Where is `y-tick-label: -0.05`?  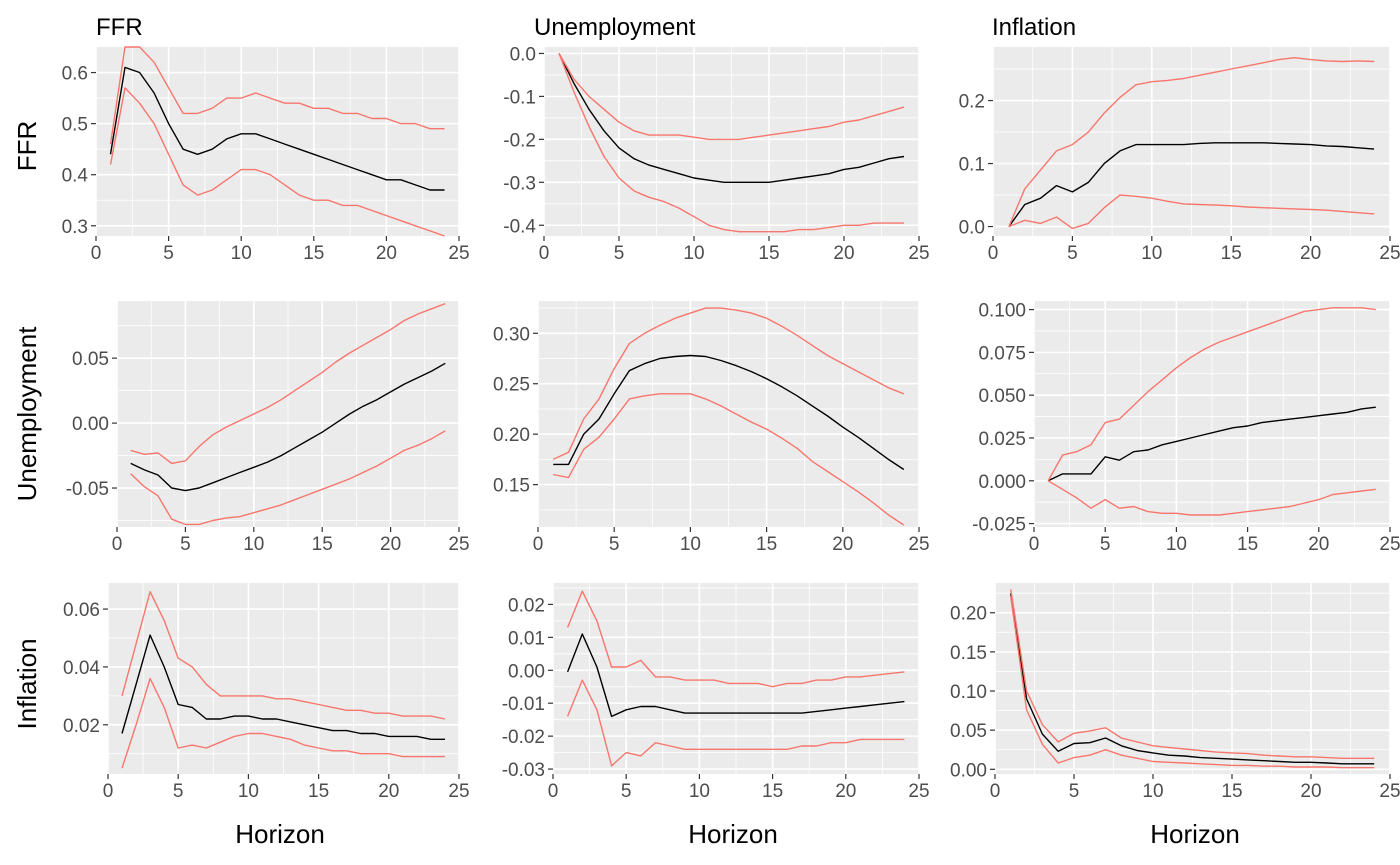
y-tick-label: -0.05 is located at coordinates (87, 489).